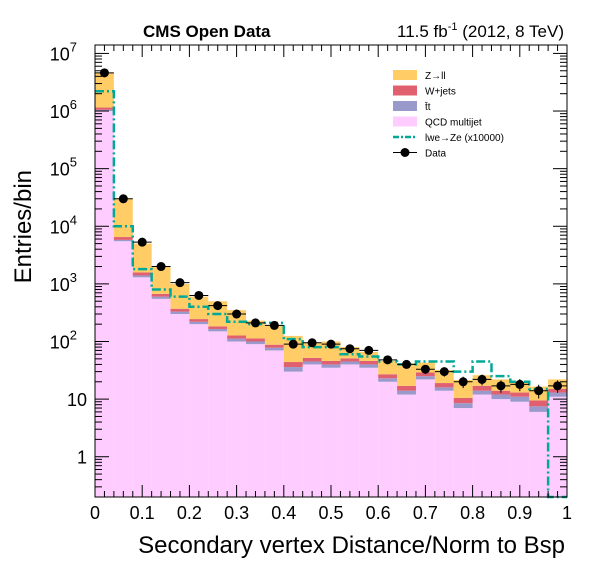  I want to click on x-tick-label: 0.5, so click(330, 513).